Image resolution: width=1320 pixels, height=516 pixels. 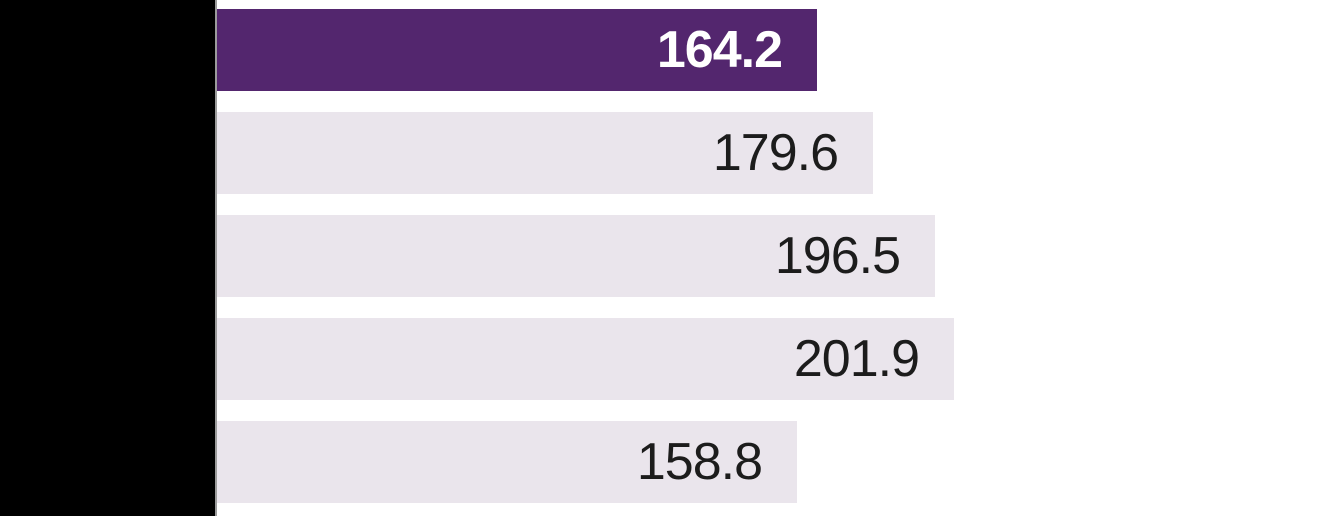 I want to click on bar-highlighted: 164.2, so click(x=517, y=50).